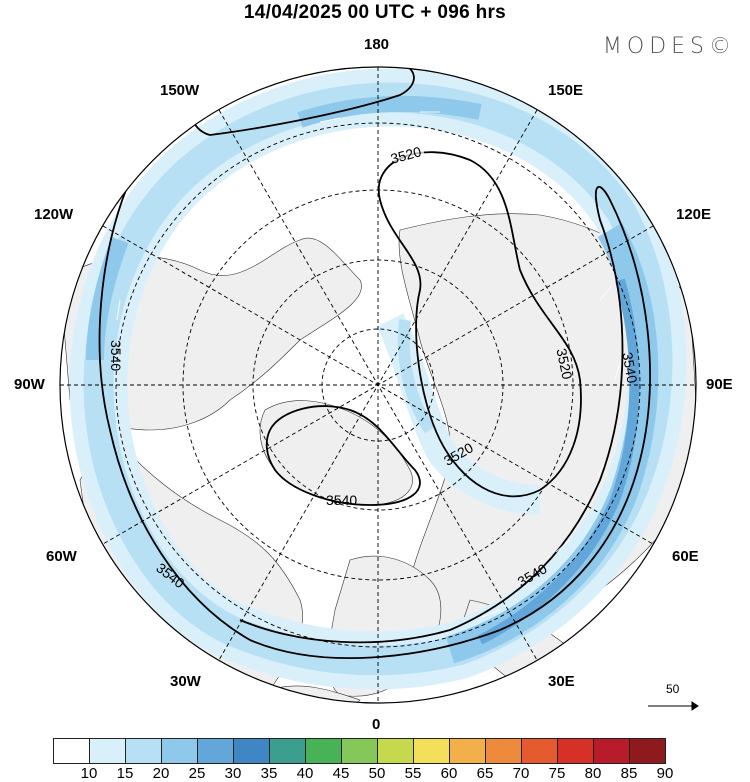 Image resolution: width=750 pixels, height=782 pixels. I want to click on lon-label-bottom-left: 30W, so click(185, 681).